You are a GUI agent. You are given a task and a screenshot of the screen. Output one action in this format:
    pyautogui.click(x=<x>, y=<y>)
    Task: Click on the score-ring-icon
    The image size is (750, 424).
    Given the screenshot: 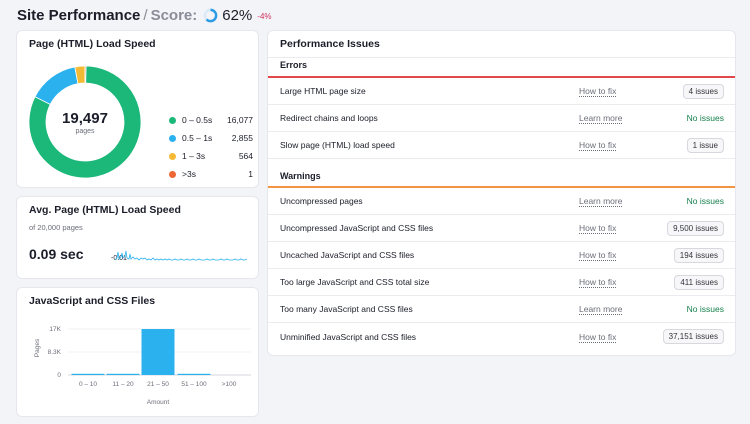 What is the action you would take?
    pyautogui.click(x=210, y=15)
    